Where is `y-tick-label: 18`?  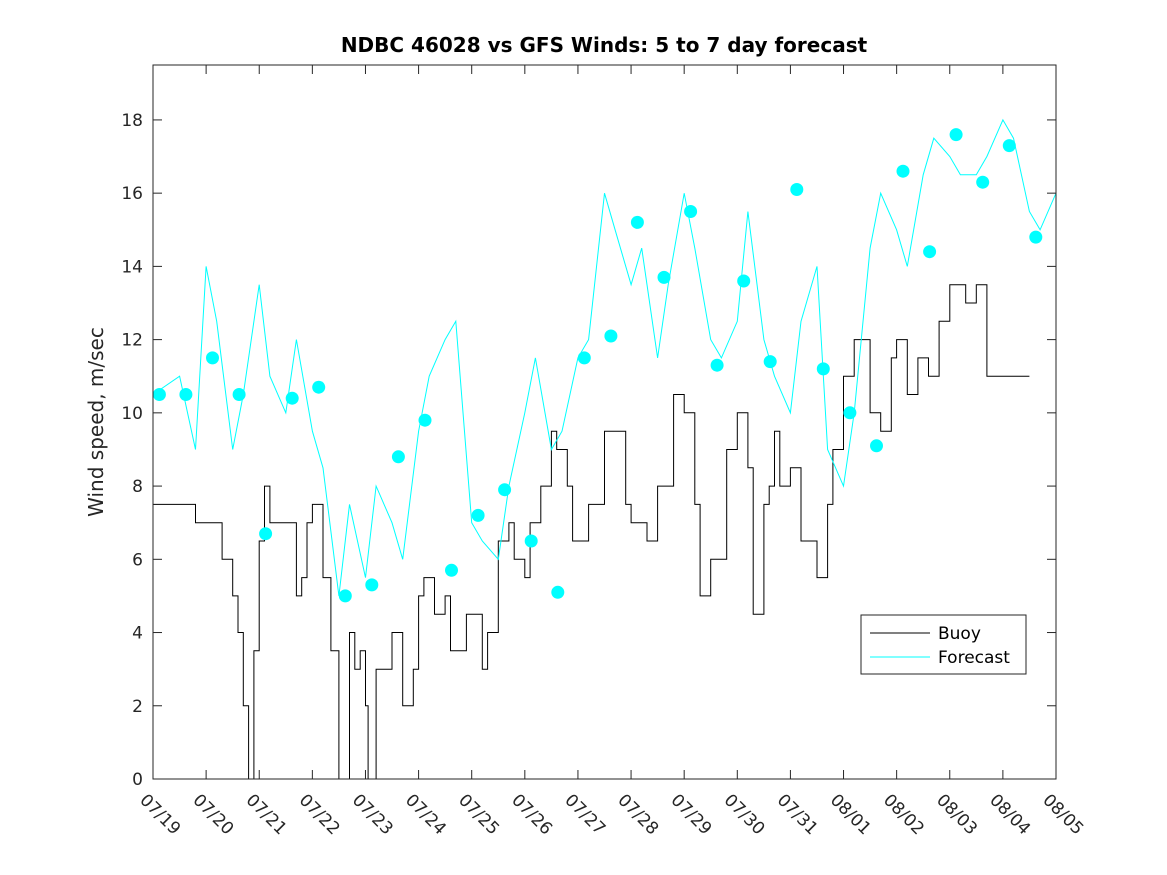
y-tick-label: 18 is located at coordinates (132, 121).